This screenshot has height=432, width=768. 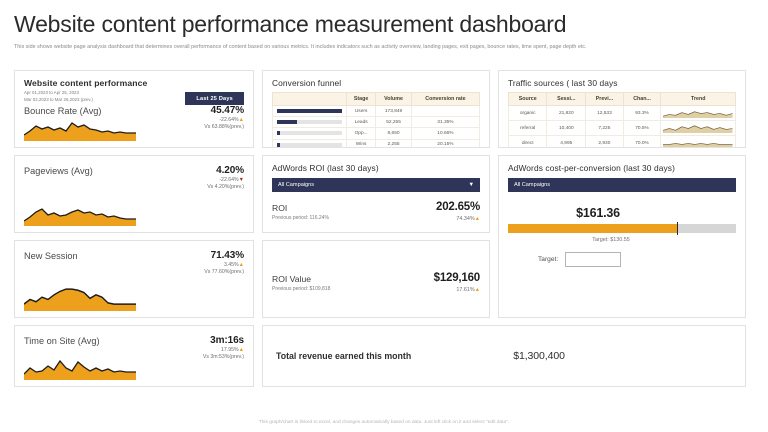 I want to click on traffic-change: 70.5%, so click(x=642, y=128).